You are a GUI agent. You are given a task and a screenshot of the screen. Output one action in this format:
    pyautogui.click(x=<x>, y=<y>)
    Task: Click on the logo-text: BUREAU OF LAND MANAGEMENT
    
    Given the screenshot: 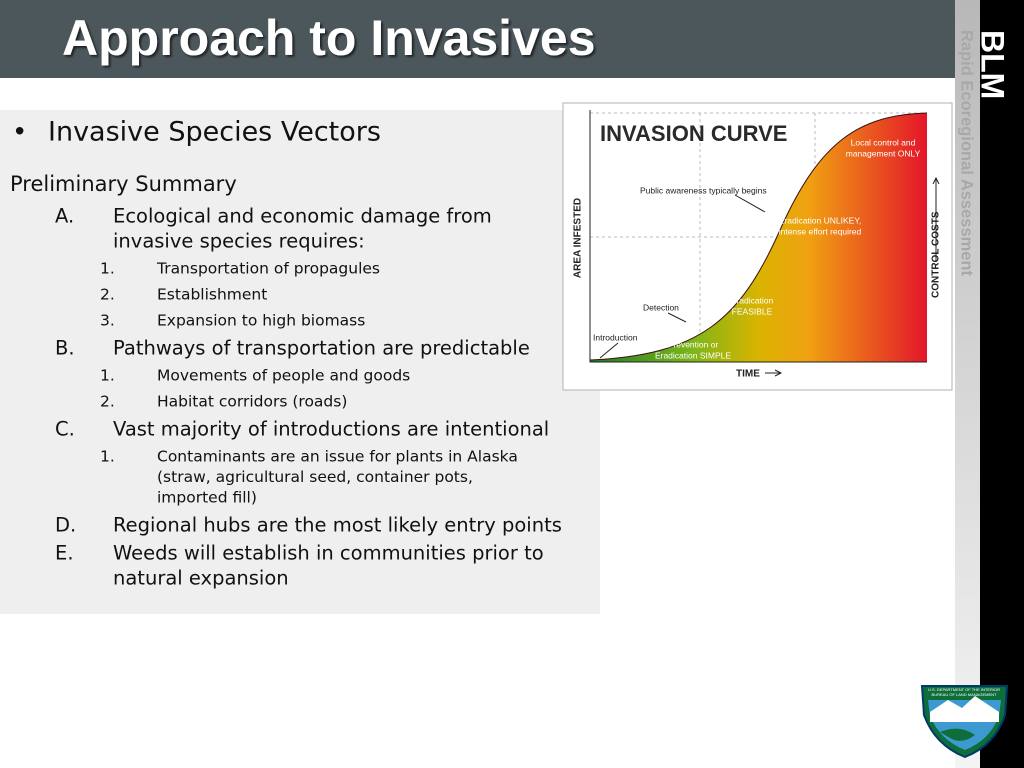 What is the action you would take?
    pyautogui.click(x=964, y=694)
    